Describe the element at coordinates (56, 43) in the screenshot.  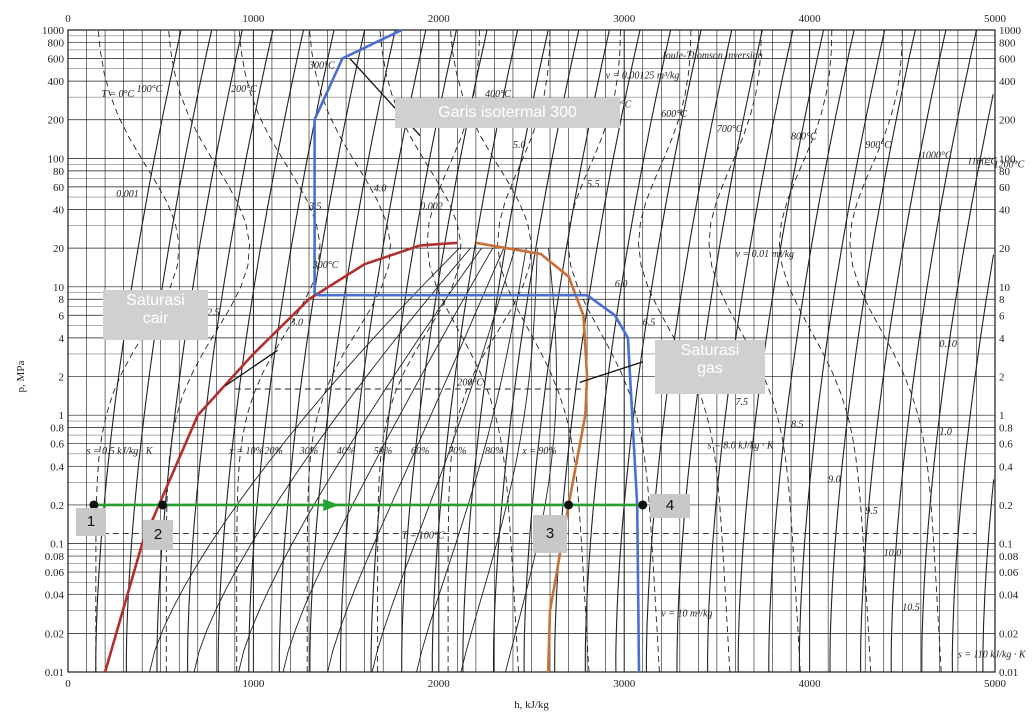
I see `y-tick-label-left: 800` at that location.